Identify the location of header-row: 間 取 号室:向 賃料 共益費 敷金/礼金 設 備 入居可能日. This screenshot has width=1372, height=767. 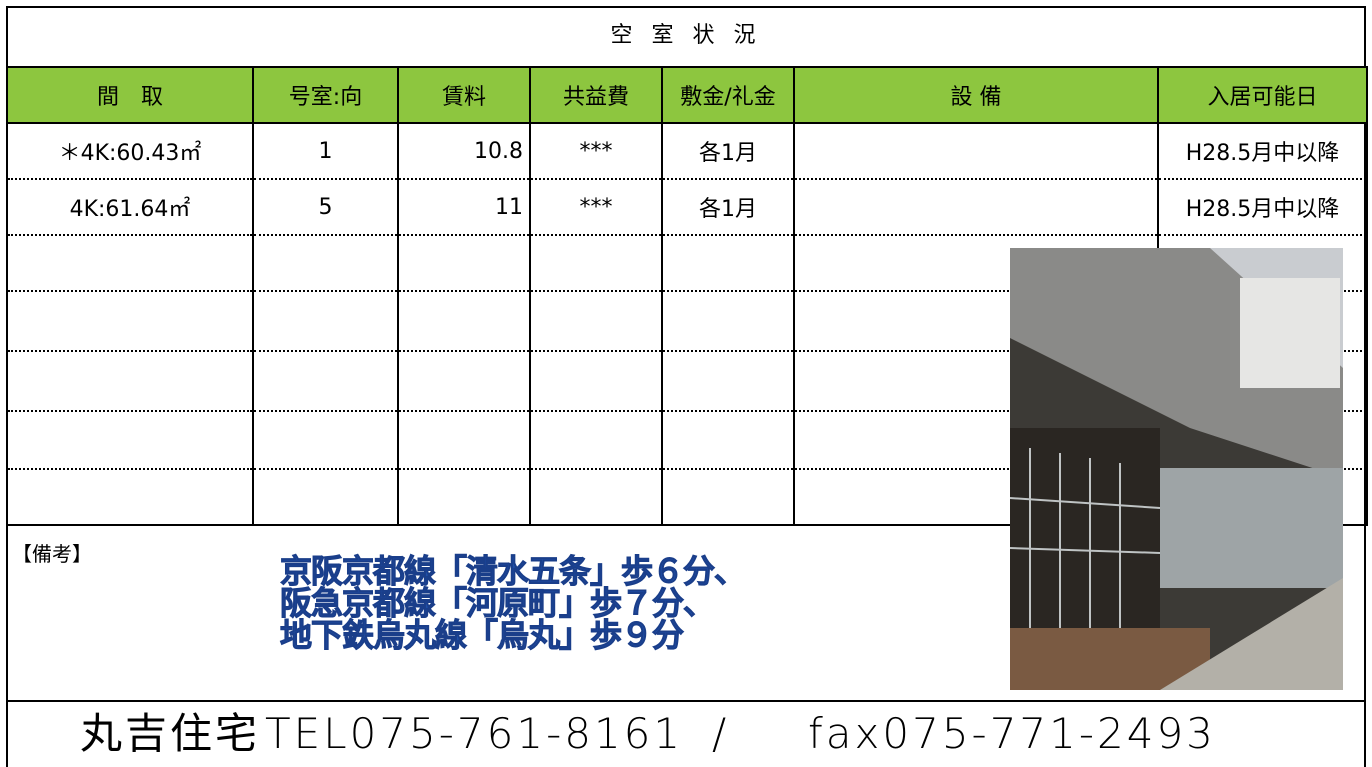
(687, 95).